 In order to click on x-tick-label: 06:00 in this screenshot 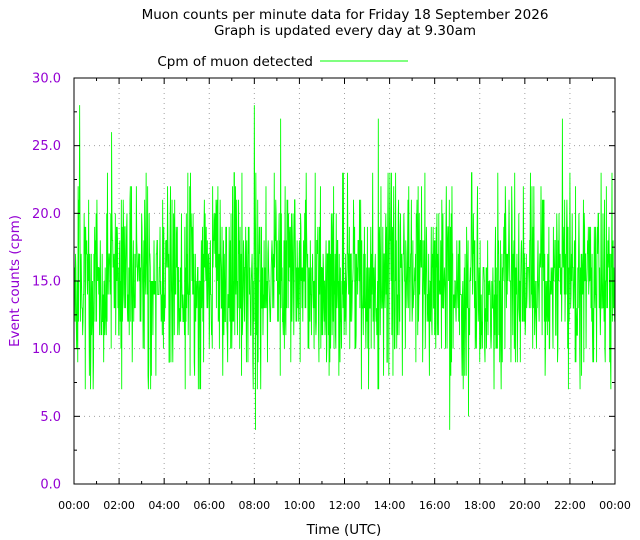, I will do `click(209, 505)`.